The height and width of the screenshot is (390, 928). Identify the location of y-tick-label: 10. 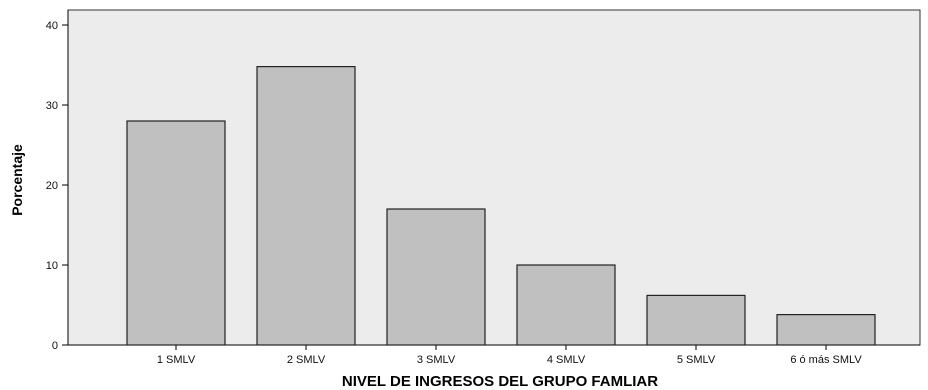
(52, 266).